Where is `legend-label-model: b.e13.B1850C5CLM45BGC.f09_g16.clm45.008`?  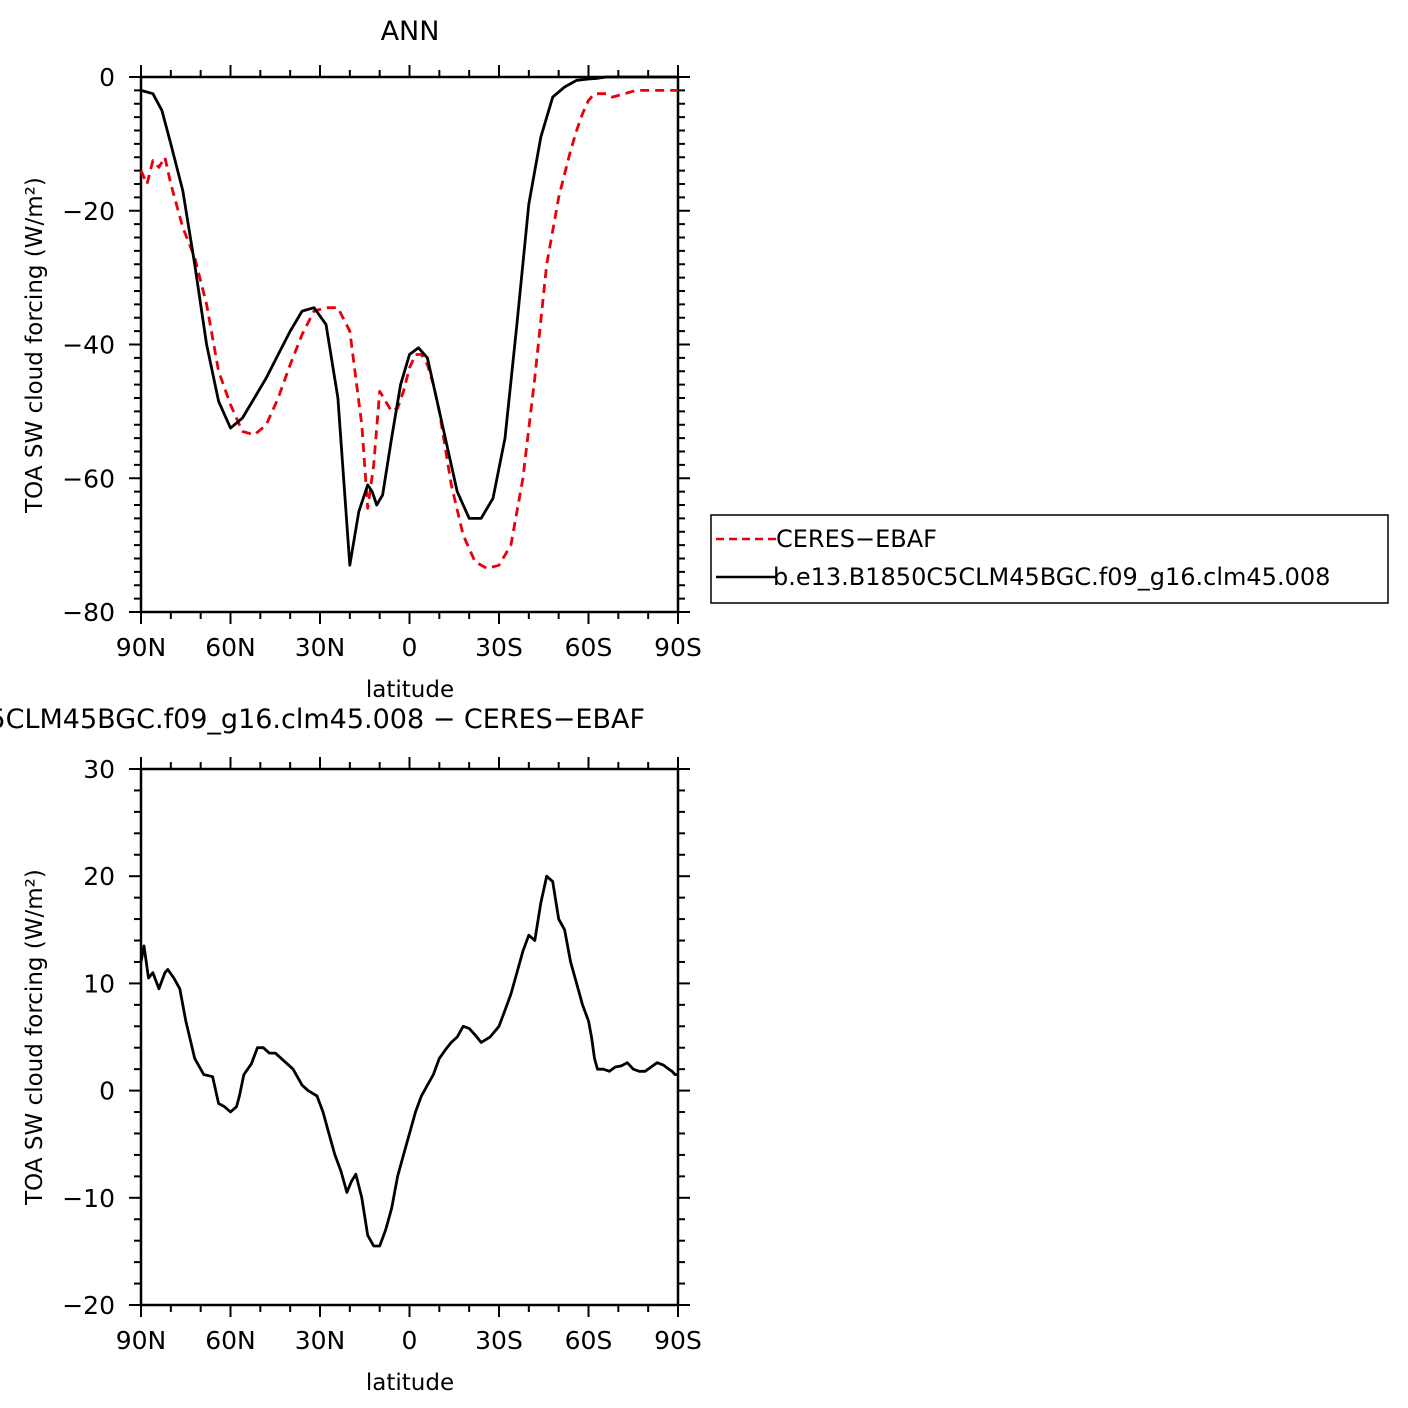 legend-label-model: b.e13.B1850C5CLM45BGC.f09_g16.clm45.008 is located at coordinates (1051, 577).